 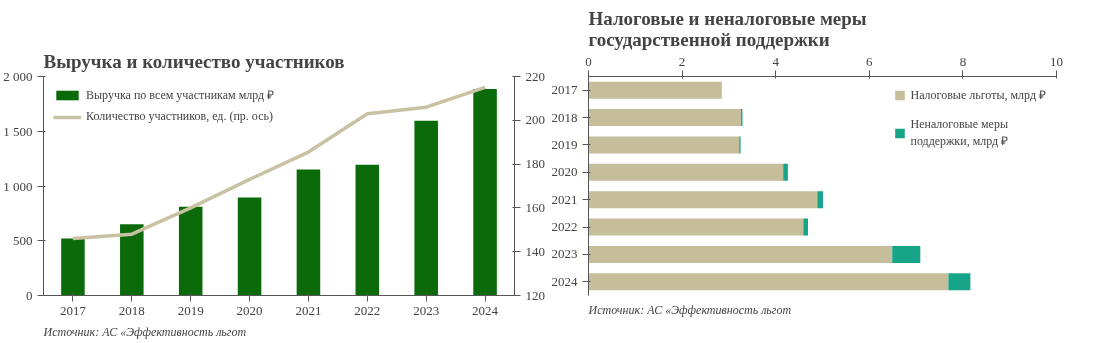 I want to click on y2-tick-label: 160, so click(x=535, y=207).